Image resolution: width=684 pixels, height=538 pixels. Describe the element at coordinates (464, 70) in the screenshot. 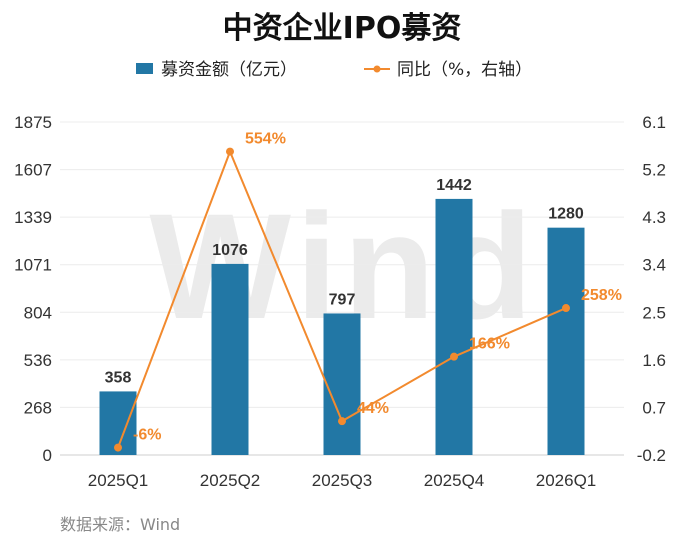

I see `legend-line-label: 同比（%，右轴）` at that location.